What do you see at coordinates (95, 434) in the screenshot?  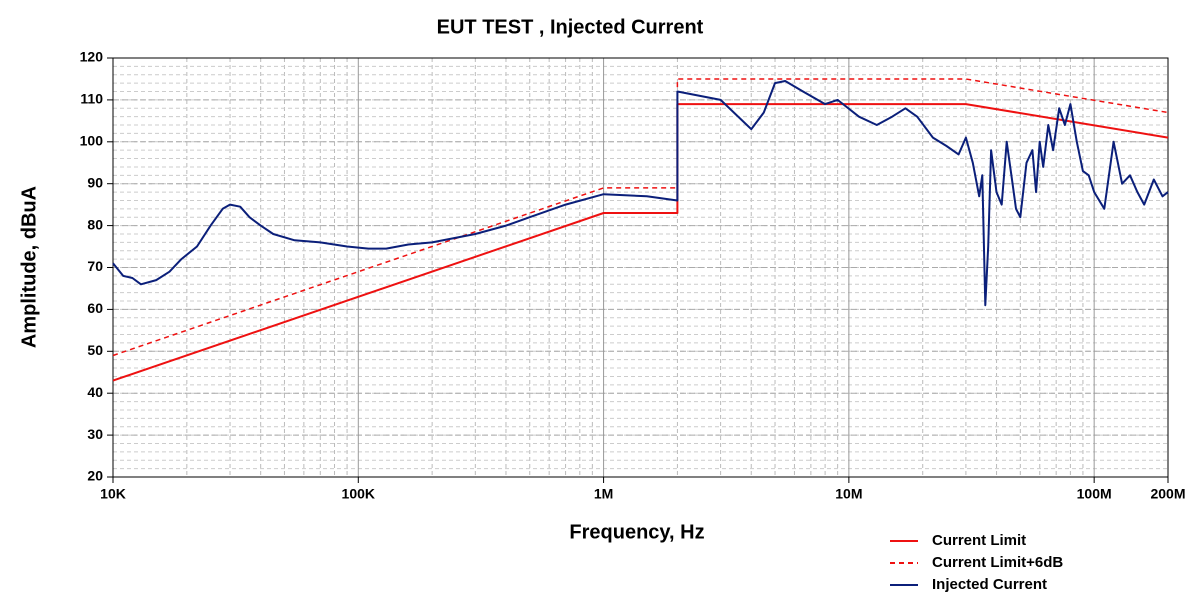 I see `y-tick-label: 30` at bounding box center [95, 434].